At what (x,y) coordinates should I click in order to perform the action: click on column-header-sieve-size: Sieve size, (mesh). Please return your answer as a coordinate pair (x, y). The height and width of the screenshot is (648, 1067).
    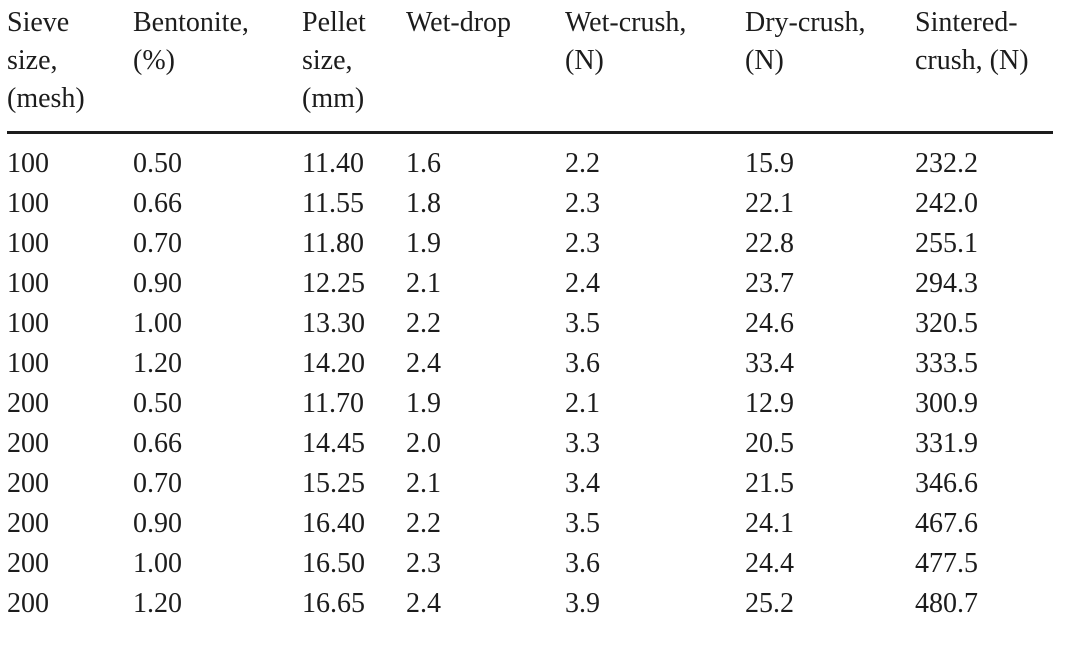
    Looking at the image, I should click on (70, 69).